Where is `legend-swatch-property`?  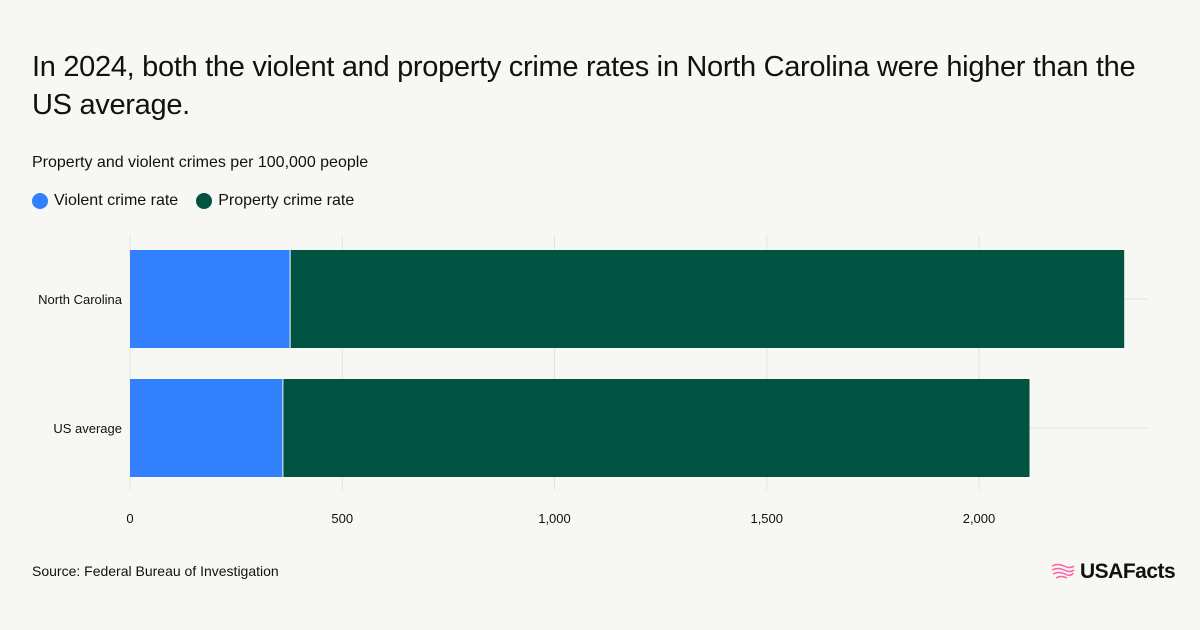
legend-swatch-property is located at coordinates (204, 201).